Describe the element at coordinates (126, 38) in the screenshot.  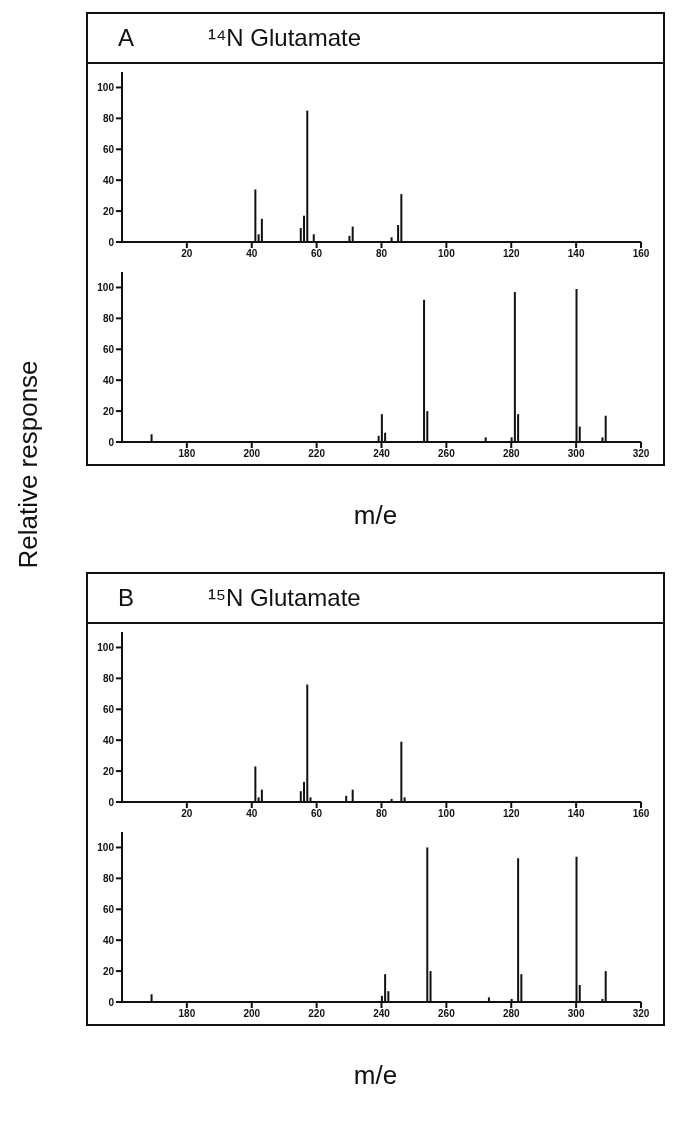
I see `chart-title: A` at that location.